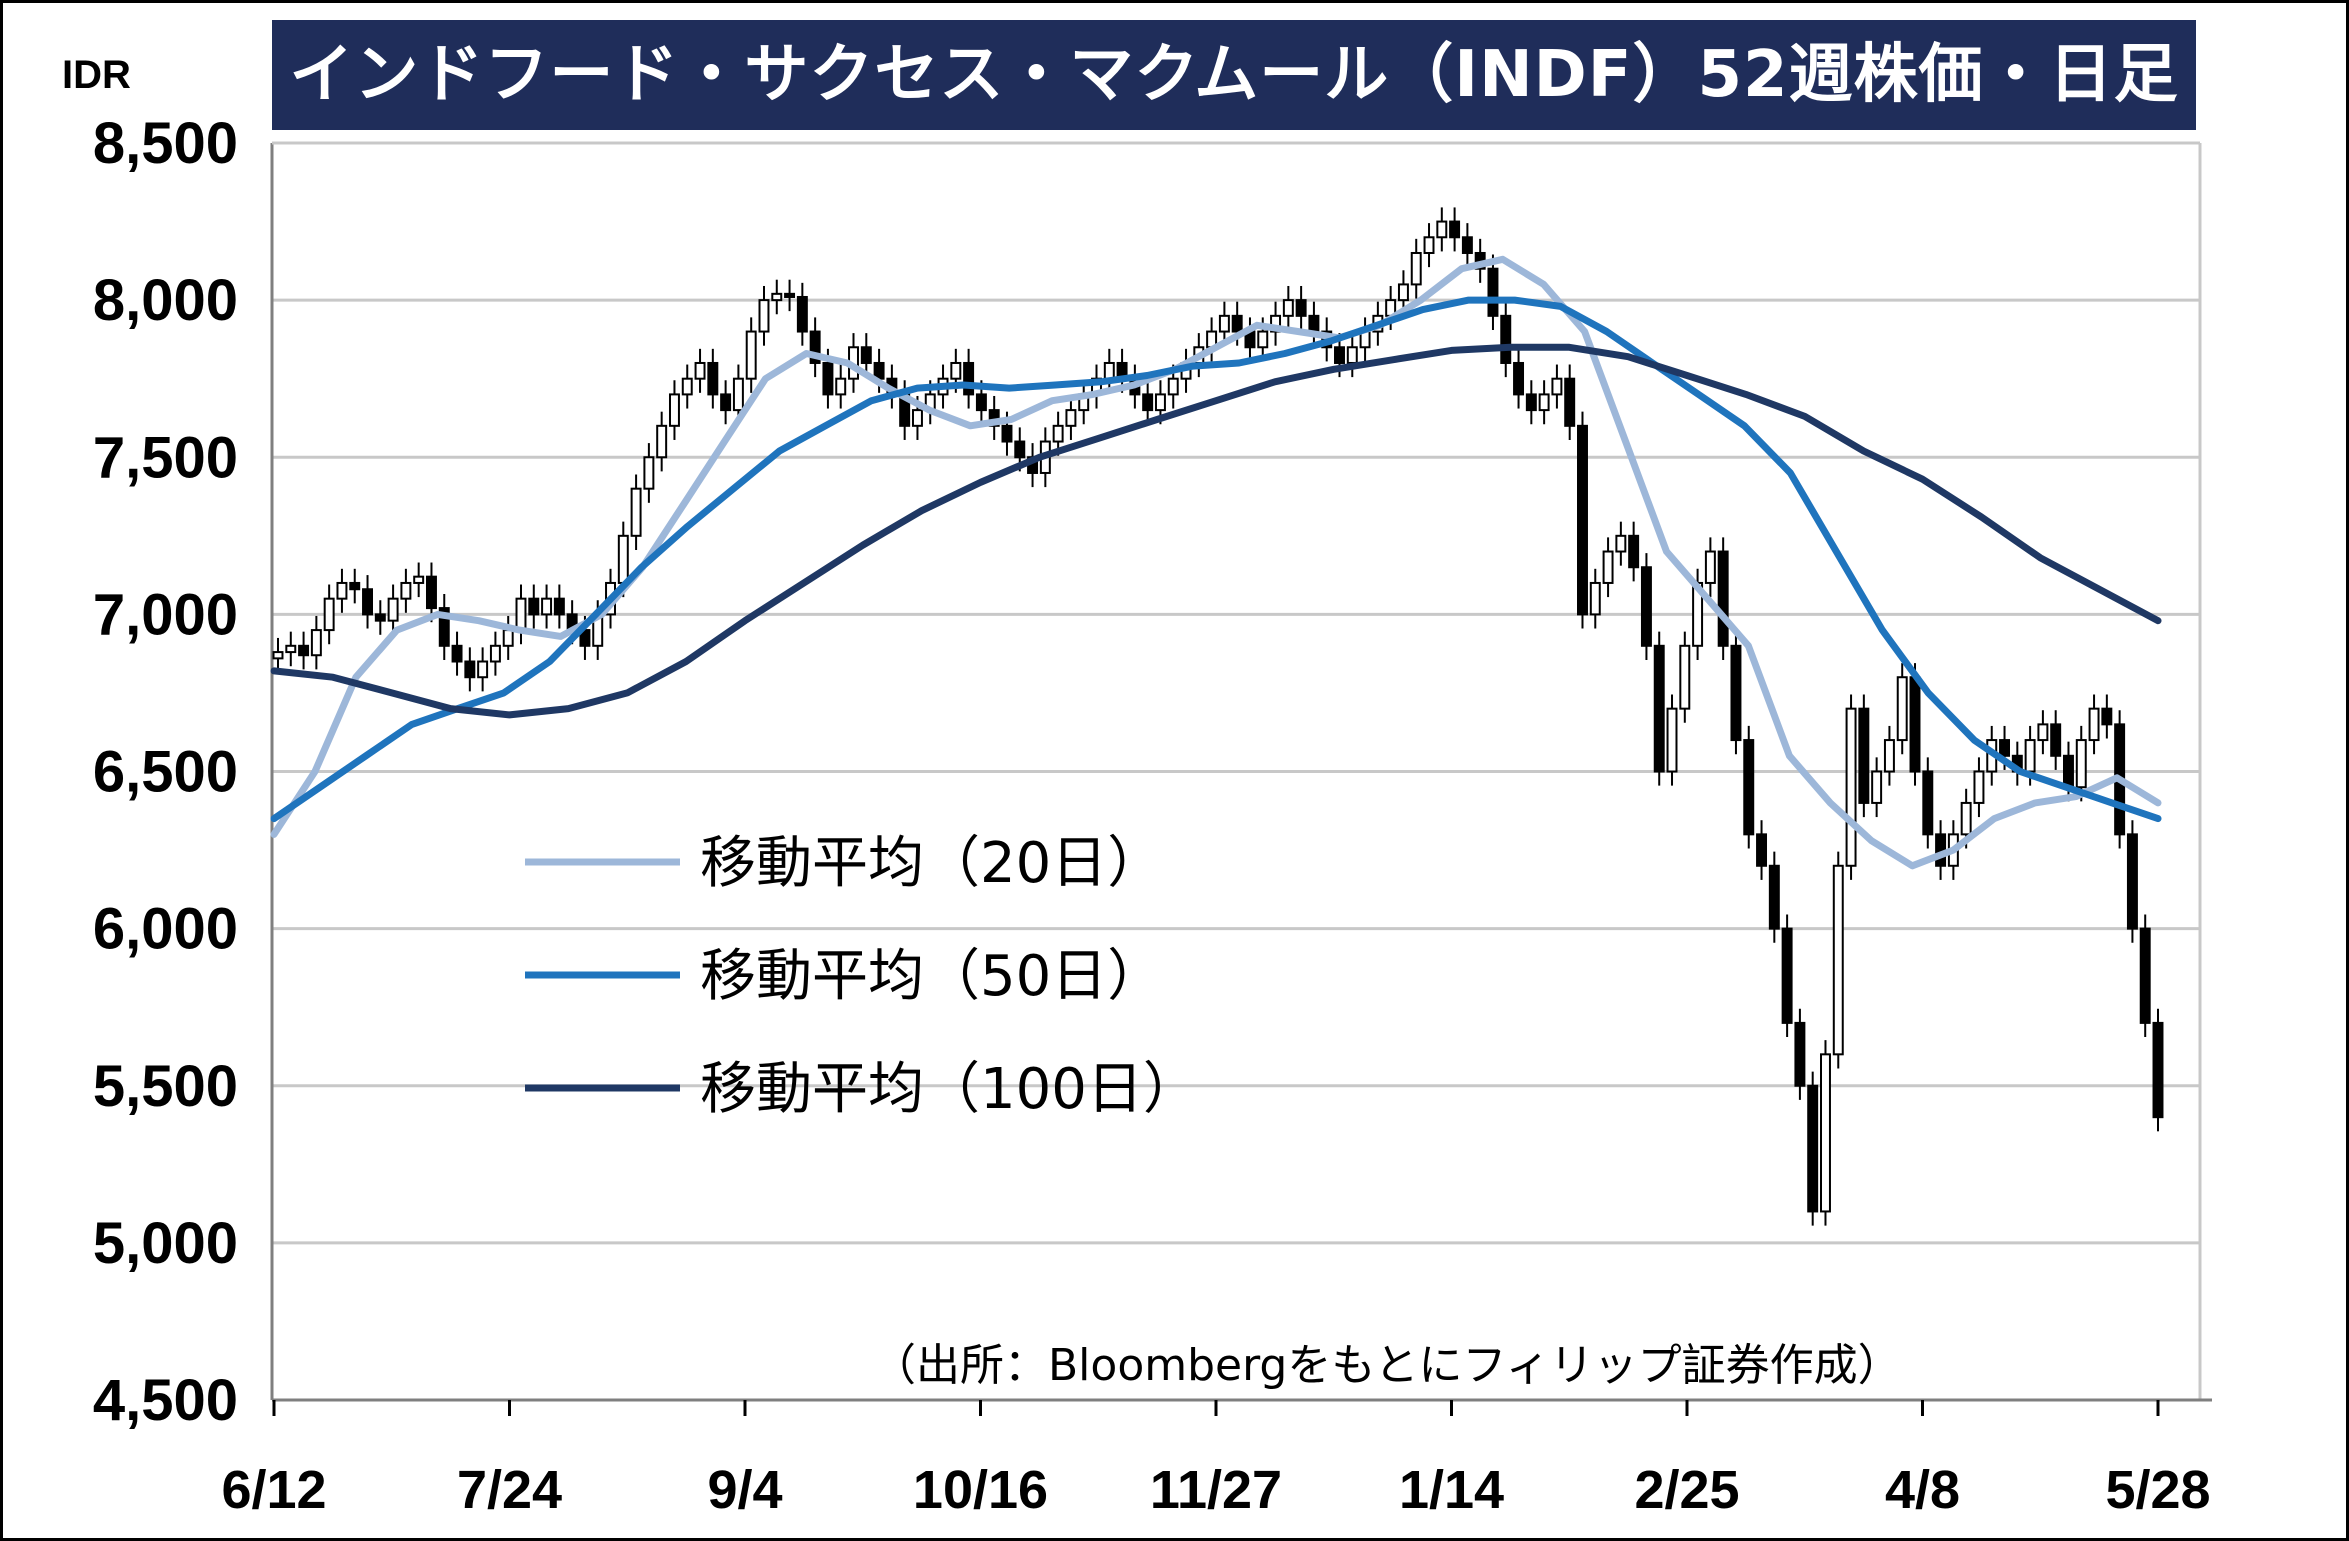  What do you see at coordinates (1387, 1365) in the screenshot?
I see `source-note: （出所：Bloombergをもとにフィリップ証券作成）` at bounding box center [1387, 1365].